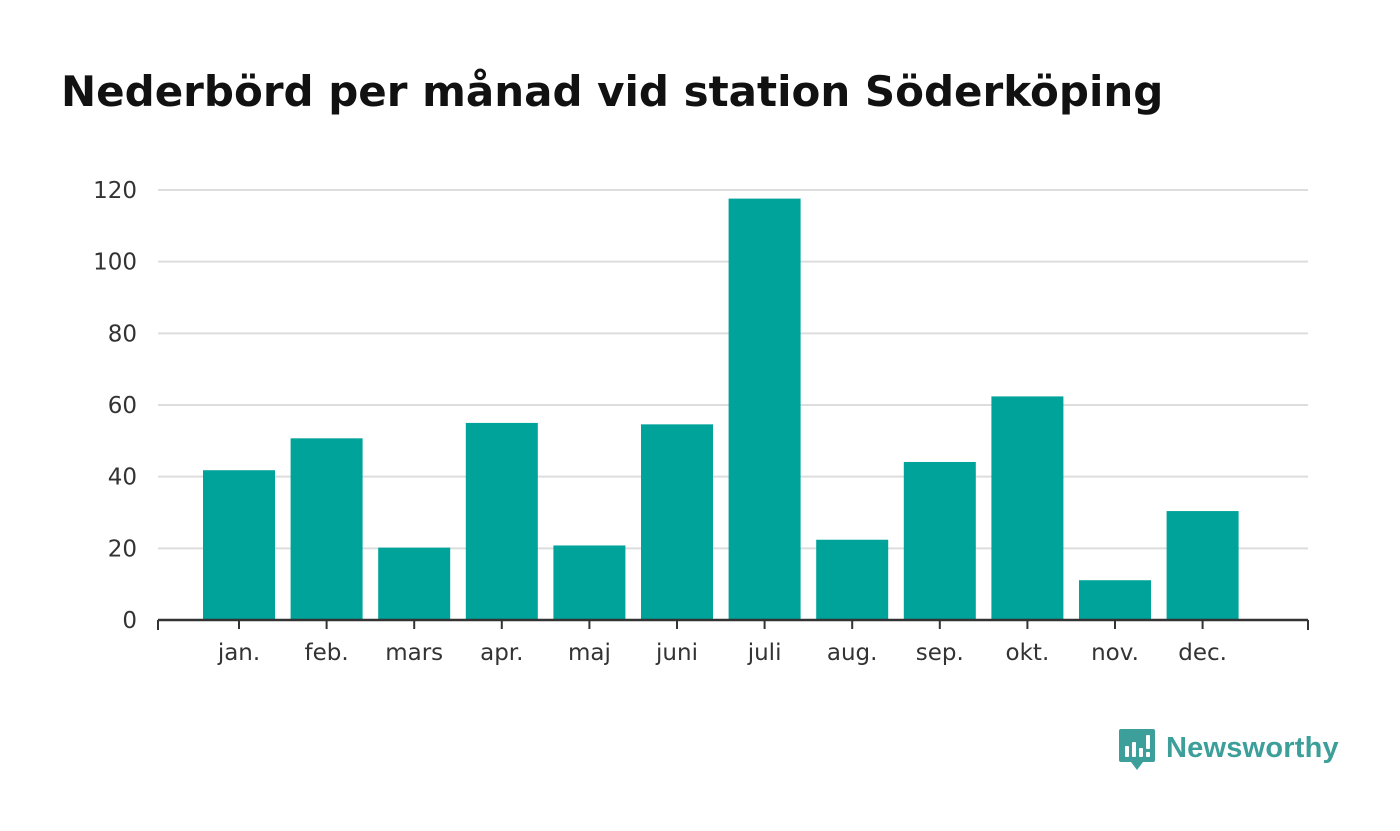  Describe the element at coordinates (676, 653) in the screenshot. I see `x-tick-label: juni` at that location.